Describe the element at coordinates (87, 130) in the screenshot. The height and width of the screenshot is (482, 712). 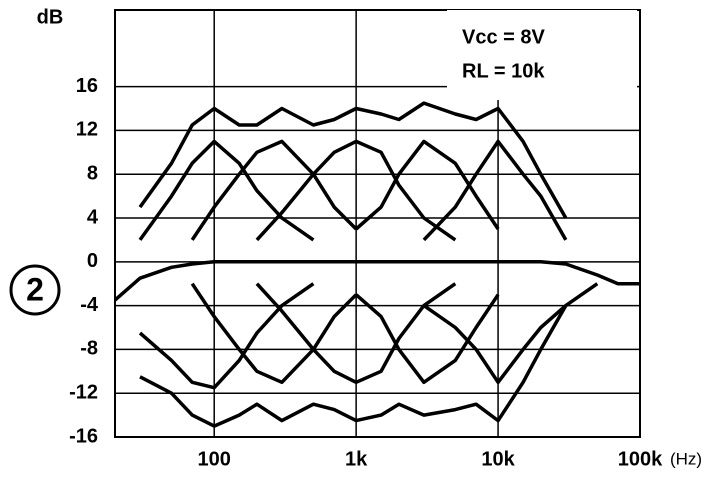
I see `y-tick-label: 12` at that location.